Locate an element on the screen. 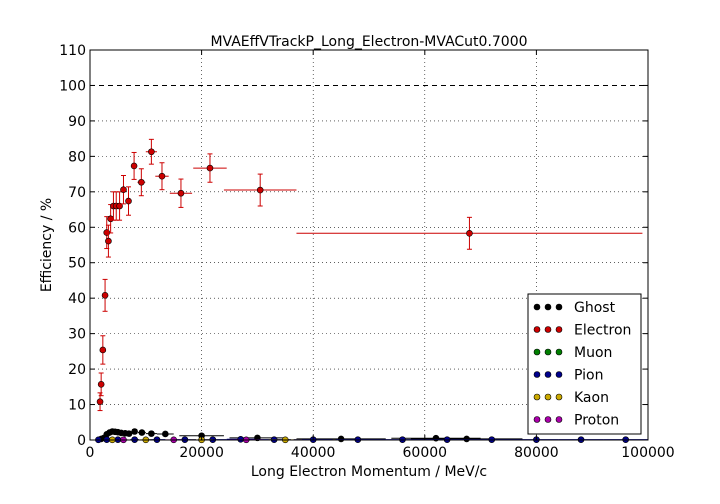 Image resolution: width=720 pixels, height=504 pixels. y-axis-label: Efficiency / % is located at coordinates (47, 245).